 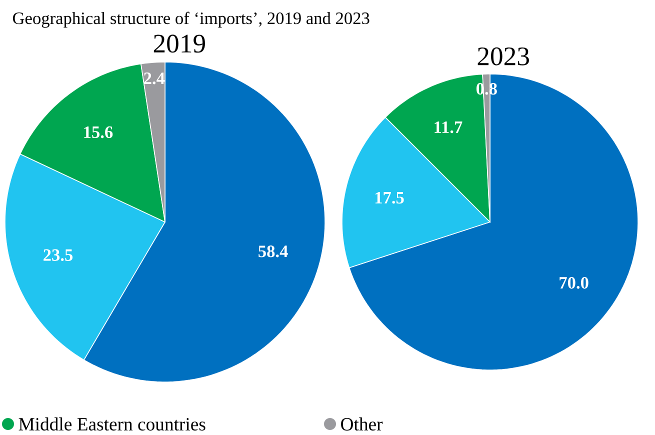 What do you see at coordinates (362, 424) in the screenshot?
I see `legend-label: Other` at bounding box center [362, 424].